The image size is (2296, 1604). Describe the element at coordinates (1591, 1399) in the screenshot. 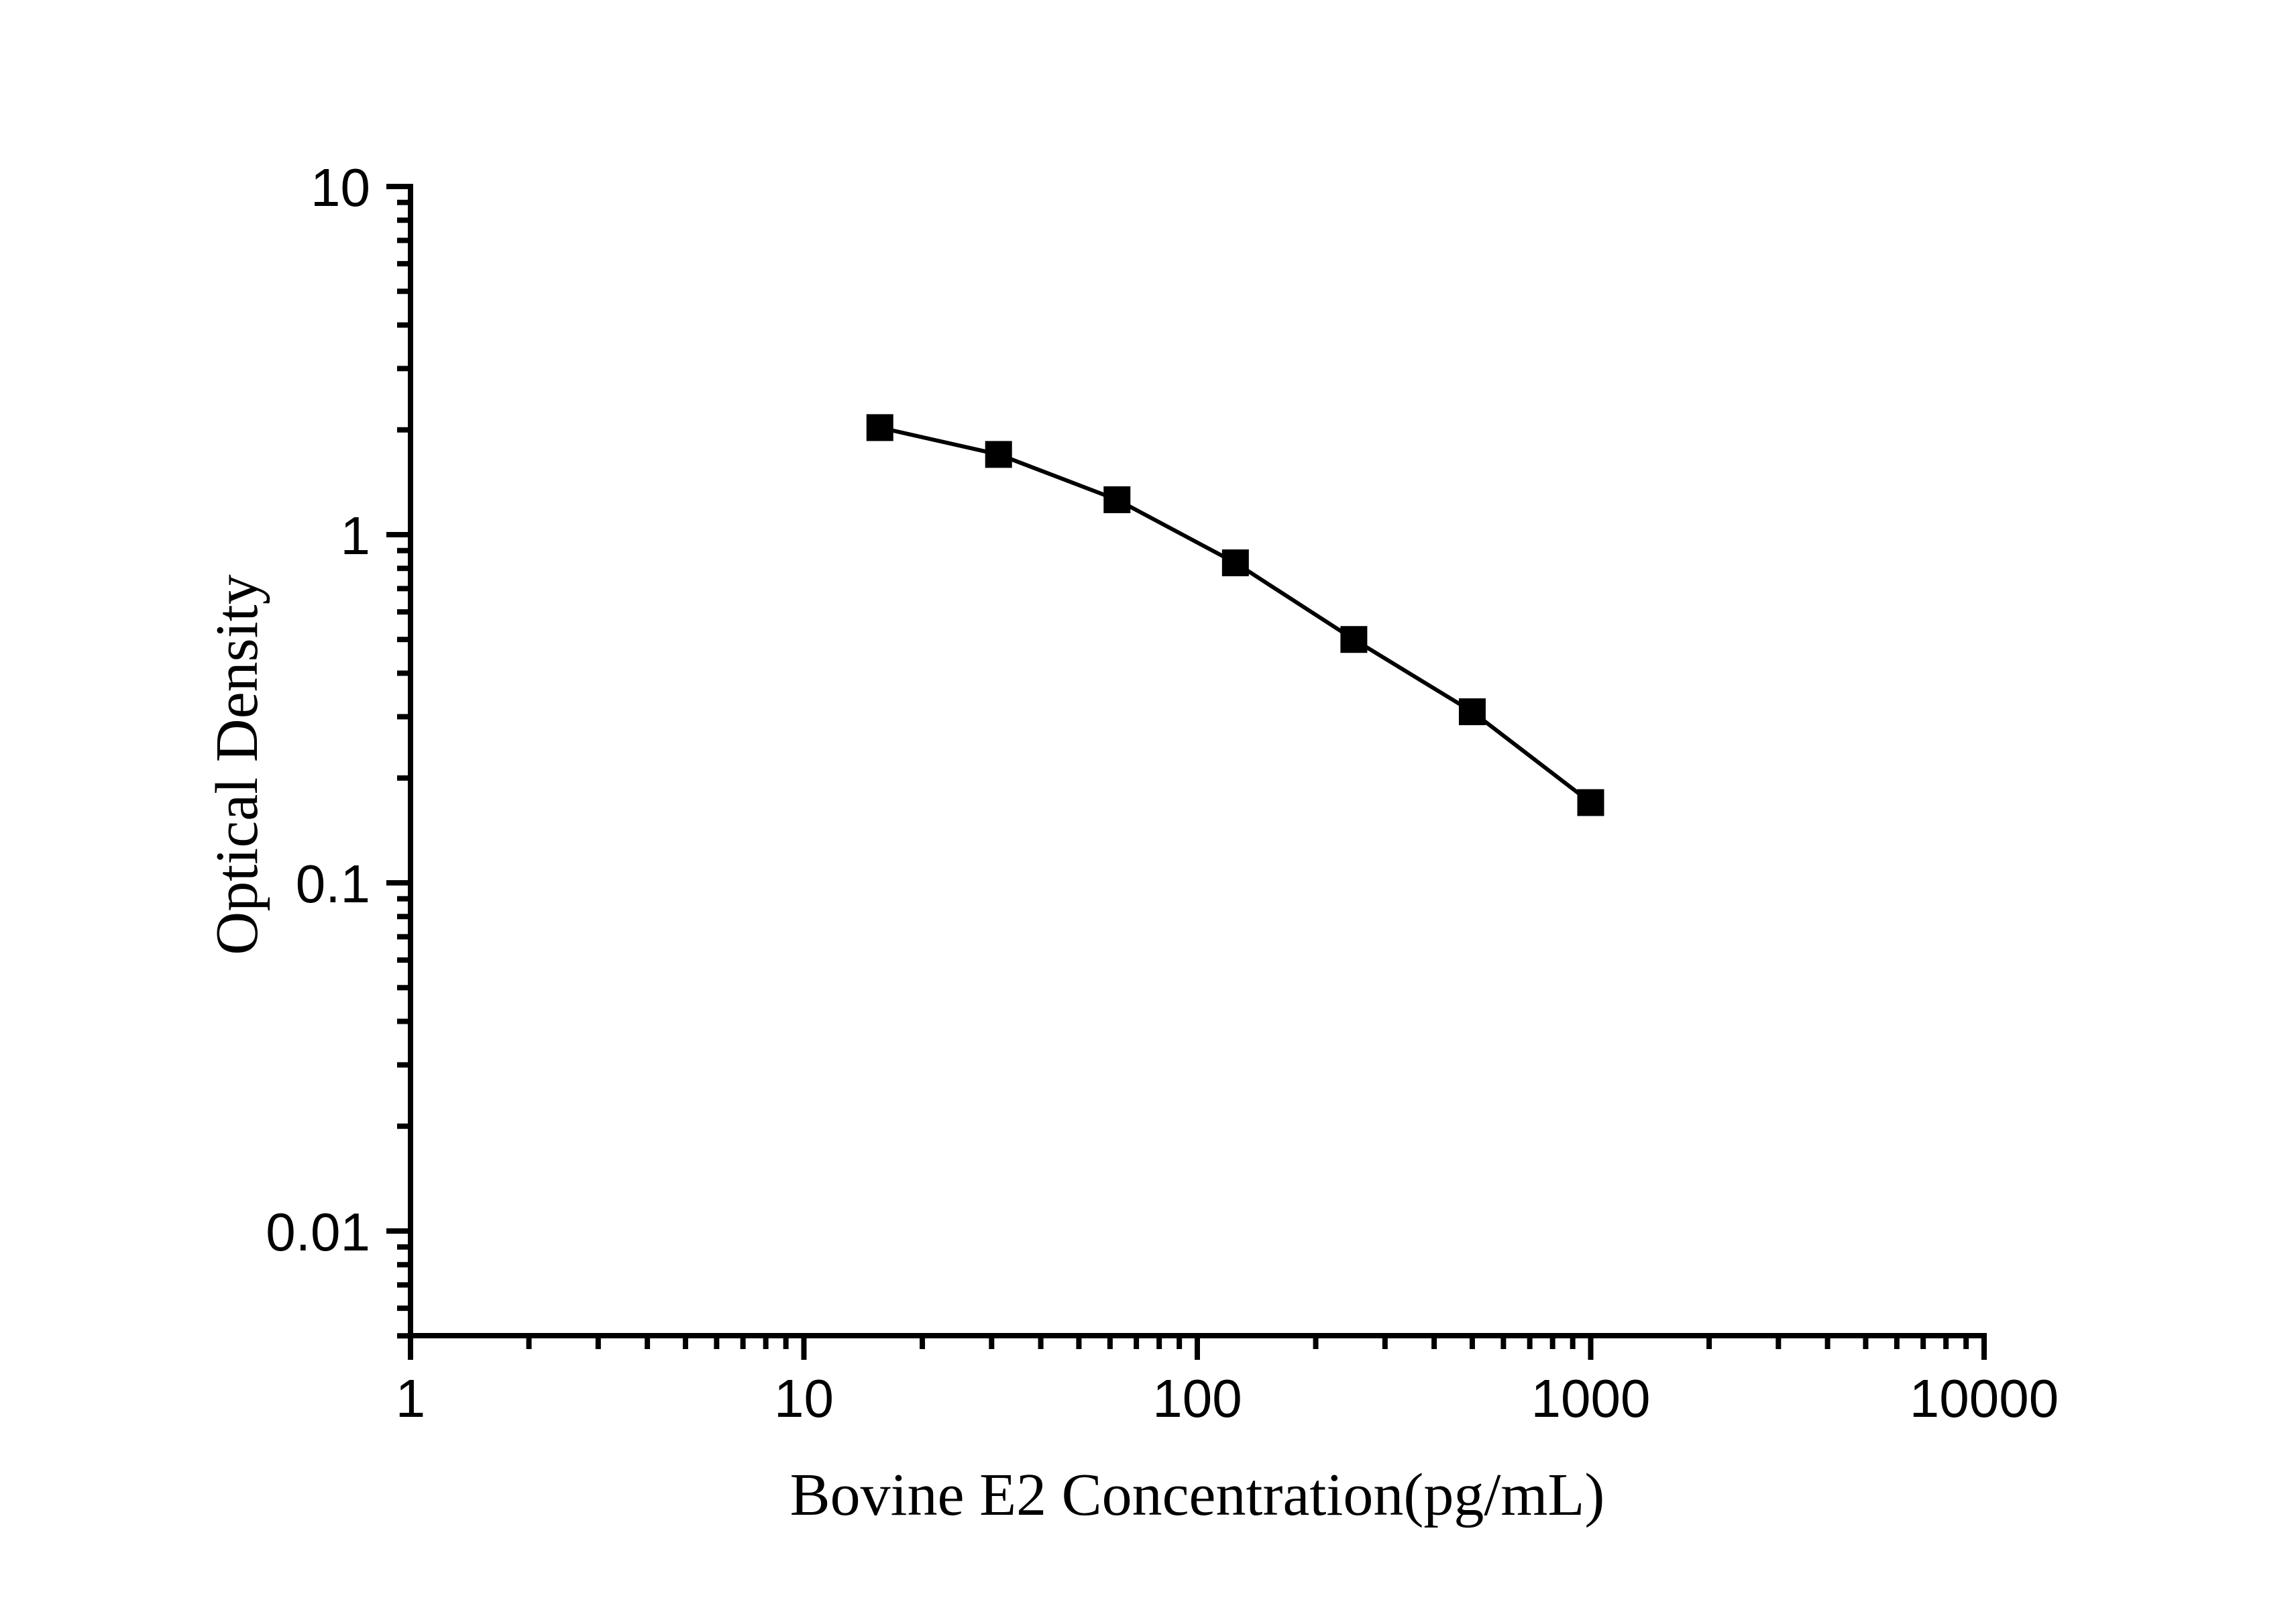

I see `x-tick-label: 1000` at that location.